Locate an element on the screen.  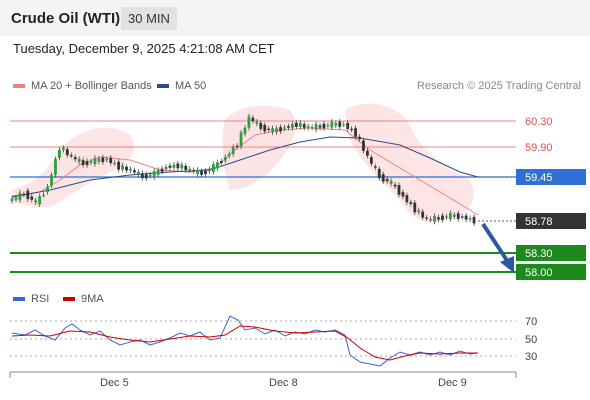
current-label: 58.78 is located at coordinates (539, 222).